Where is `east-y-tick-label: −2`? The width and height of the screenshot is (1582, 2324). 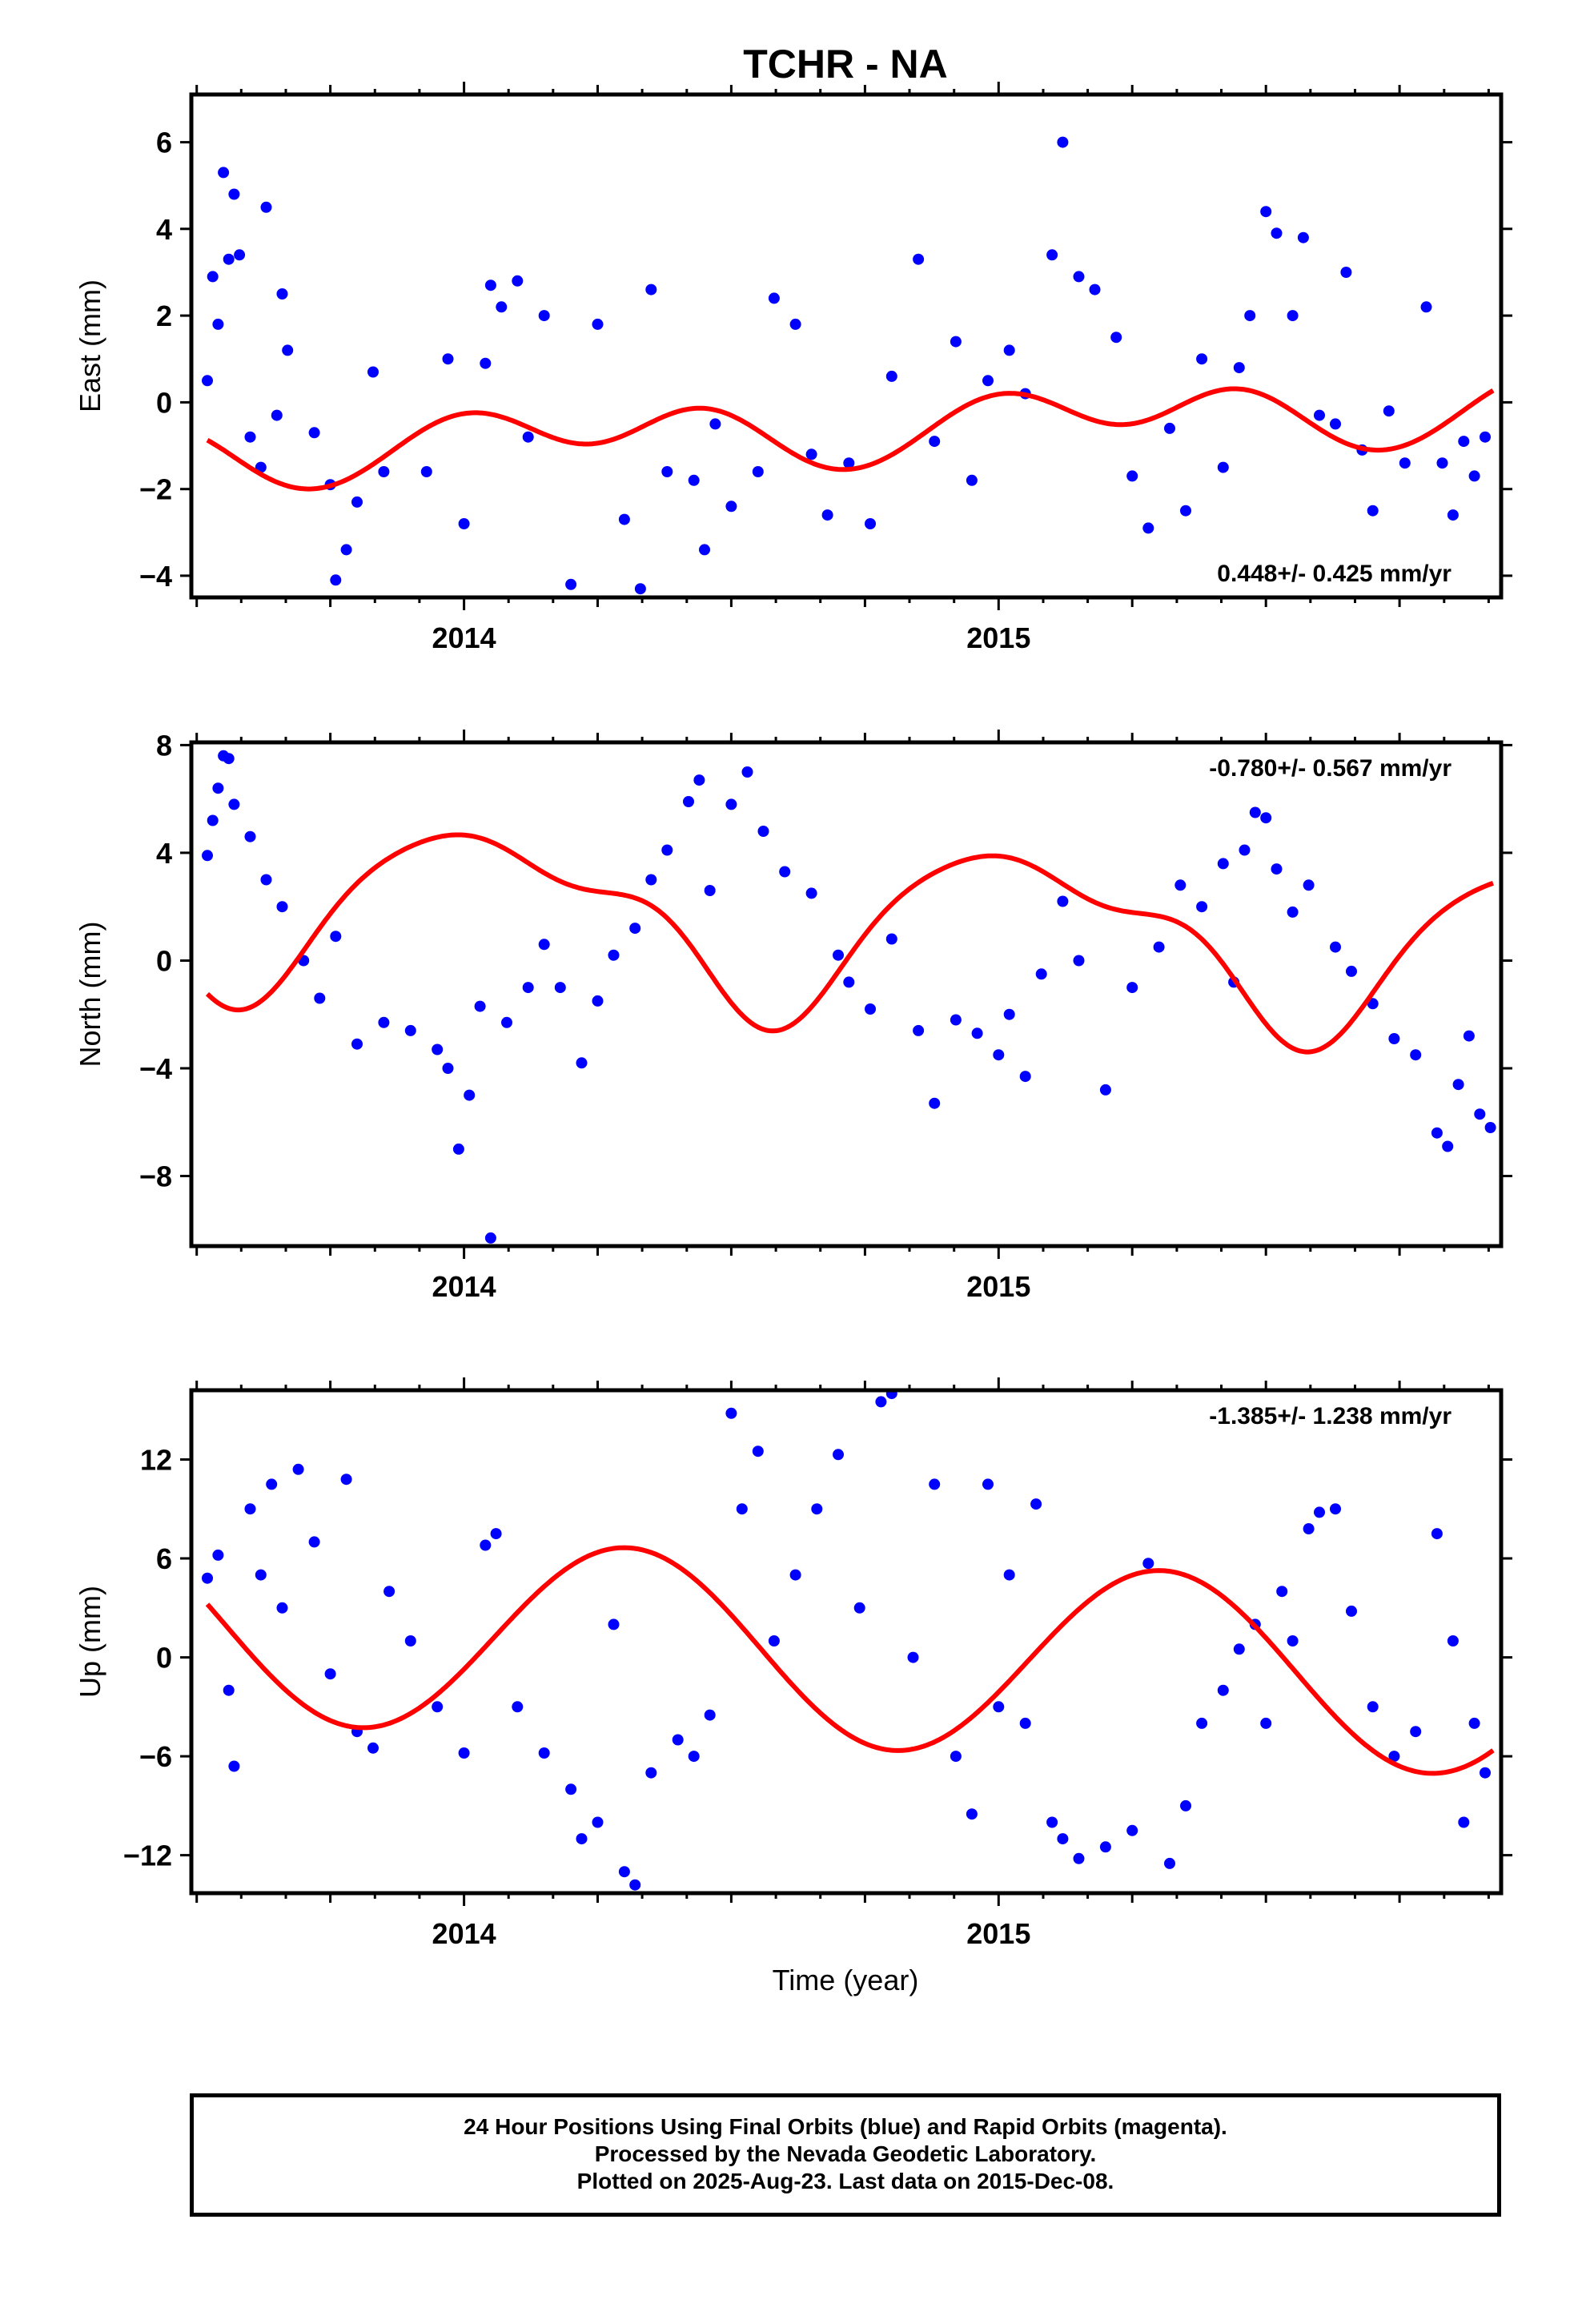 east-y-tick-label: −2 is located at coordinates (155, 490).